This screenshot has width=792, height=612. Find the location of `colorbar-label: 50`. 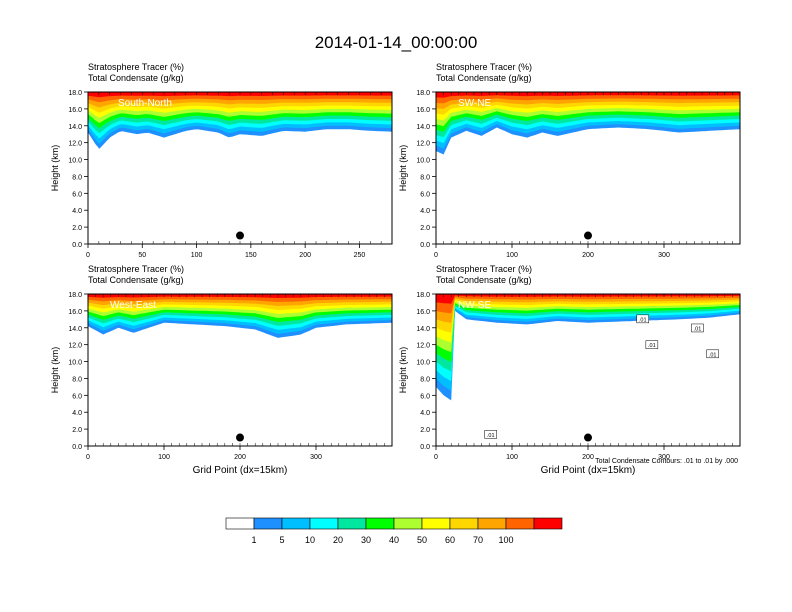

colorbar-label: 50 is located at coordinates (422, 540).